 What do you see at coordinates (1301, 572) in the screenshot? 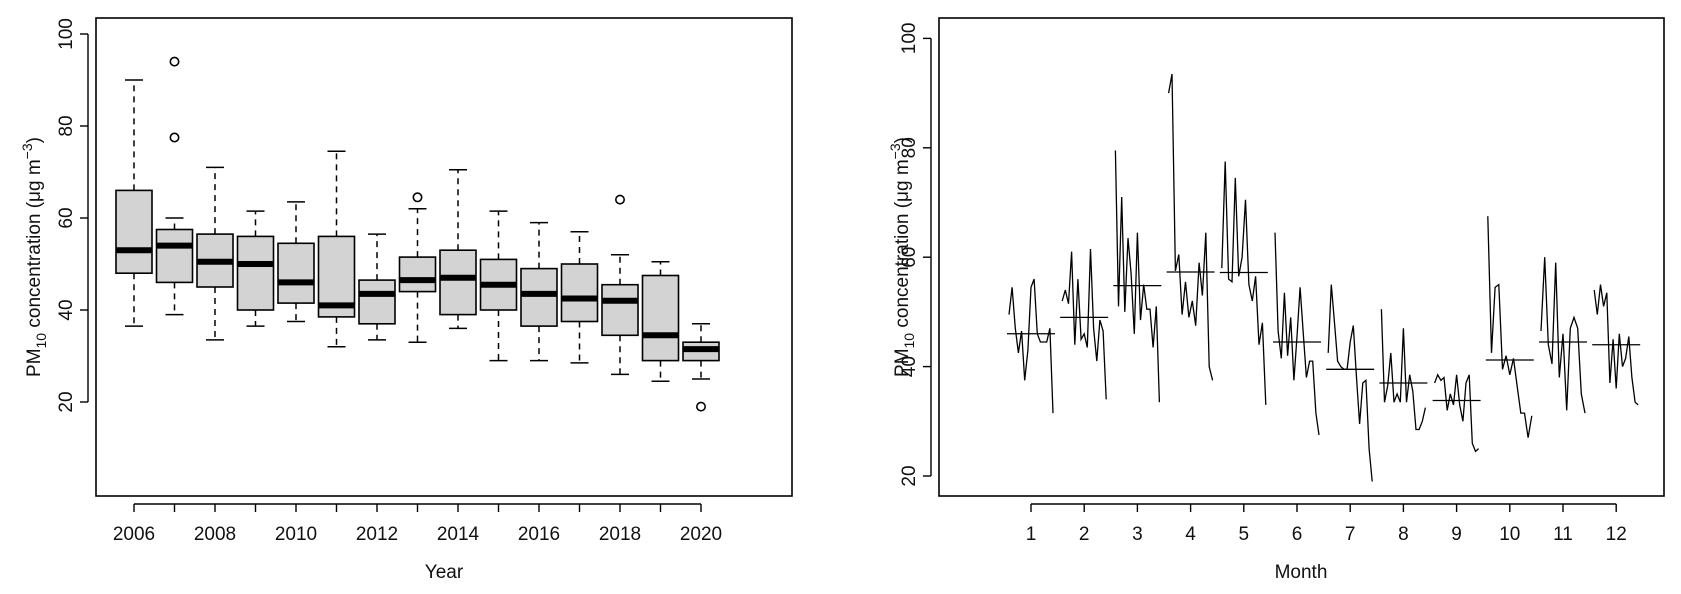
I see `monthly-x-title: Month` at bounding box center [1301, 572].